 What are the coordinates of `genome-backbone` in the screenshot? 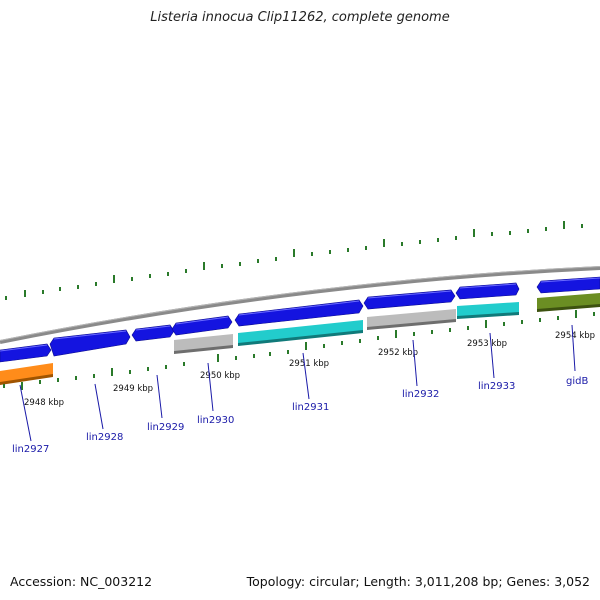 It's located at (300, 305).